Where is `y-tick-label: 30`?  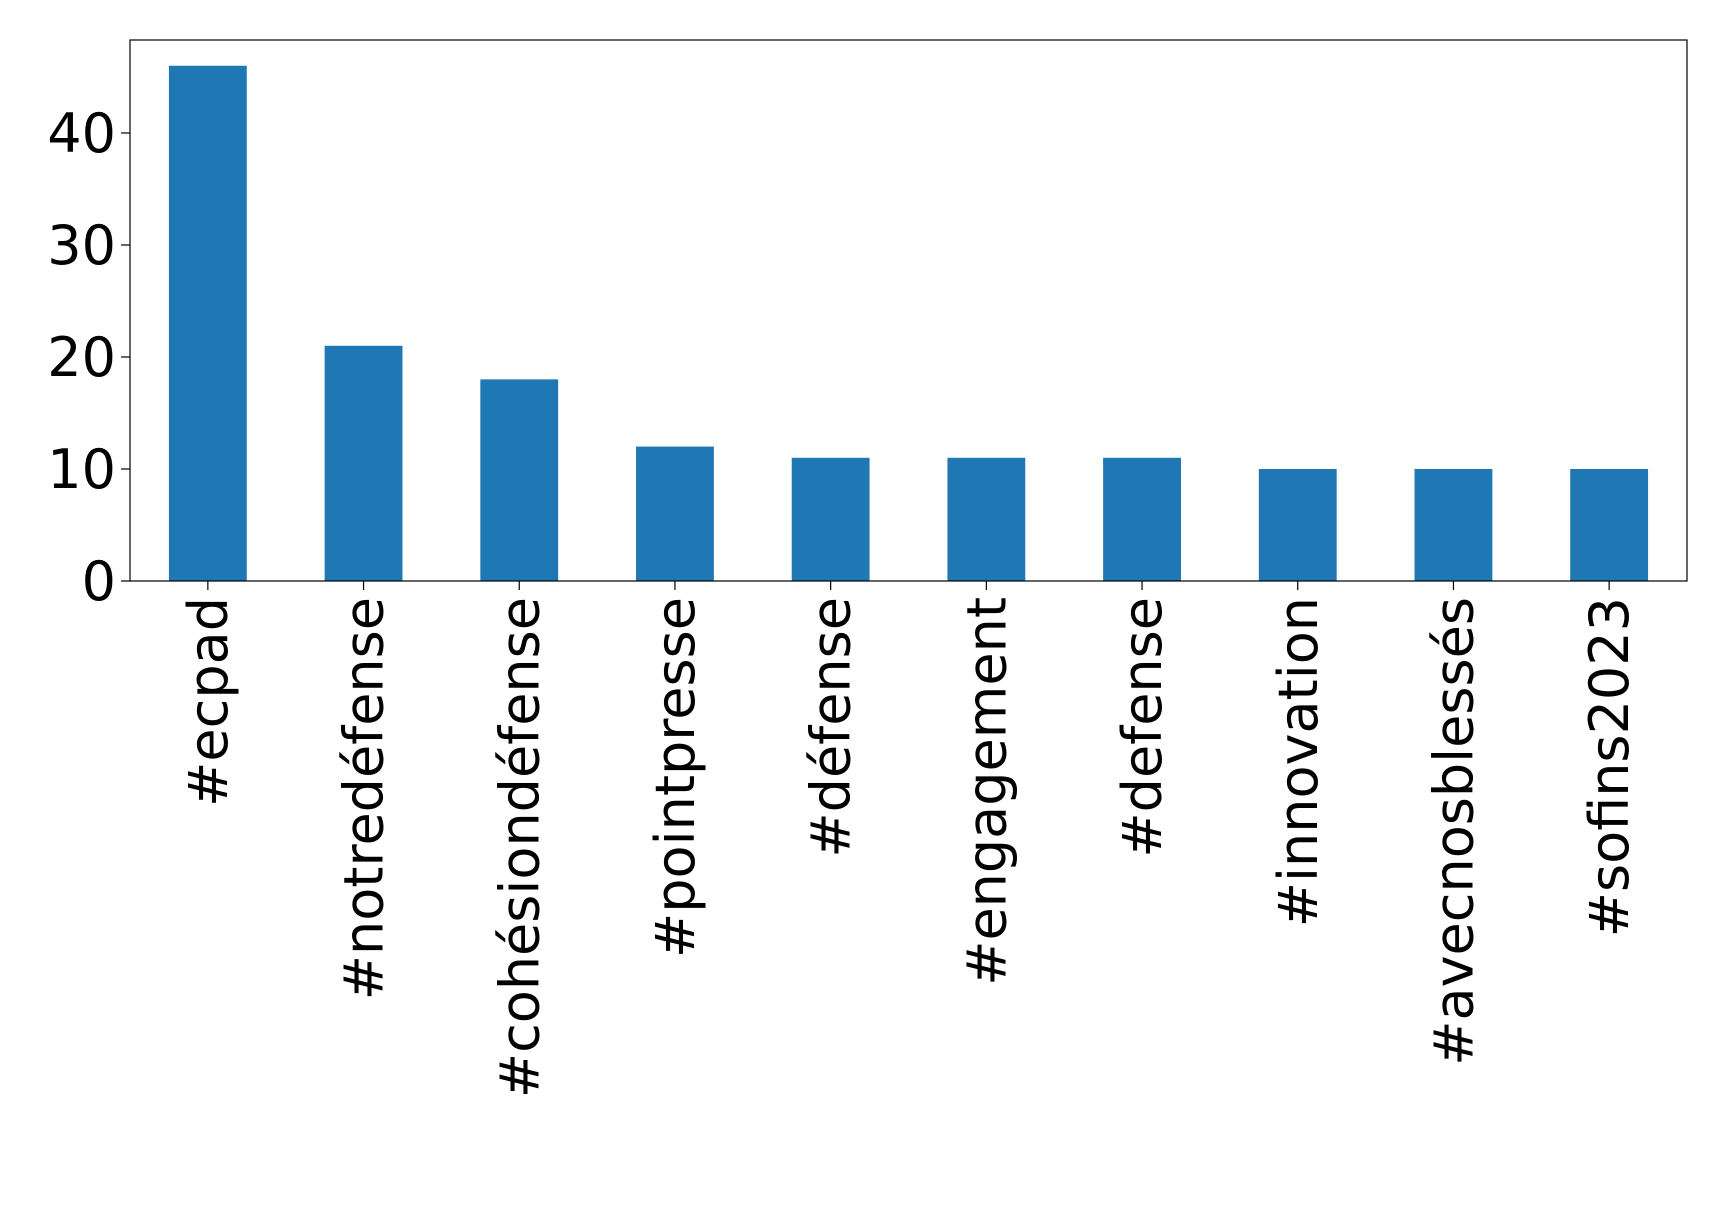 y-tick-label: 30 is located at coordinates (81, 245).